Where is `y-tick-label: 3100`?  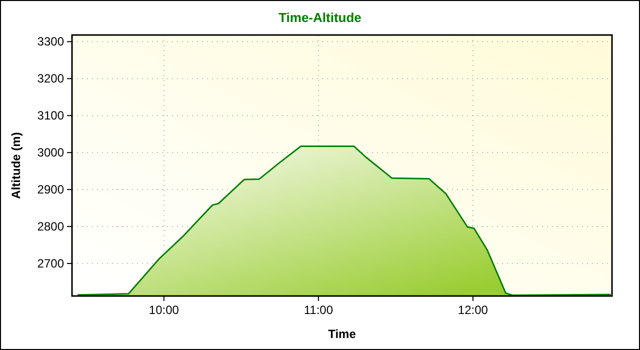
y-tick-label: 3100 is located at coordinates (50, 115).